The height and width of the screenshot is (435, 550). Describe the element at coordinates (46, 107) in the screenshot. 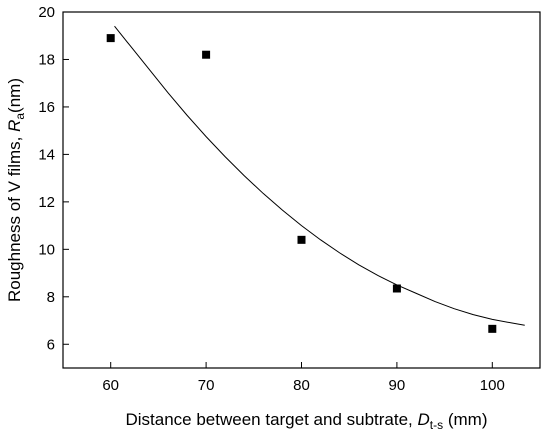

I see `y-tick-label-16: 16` at that location.